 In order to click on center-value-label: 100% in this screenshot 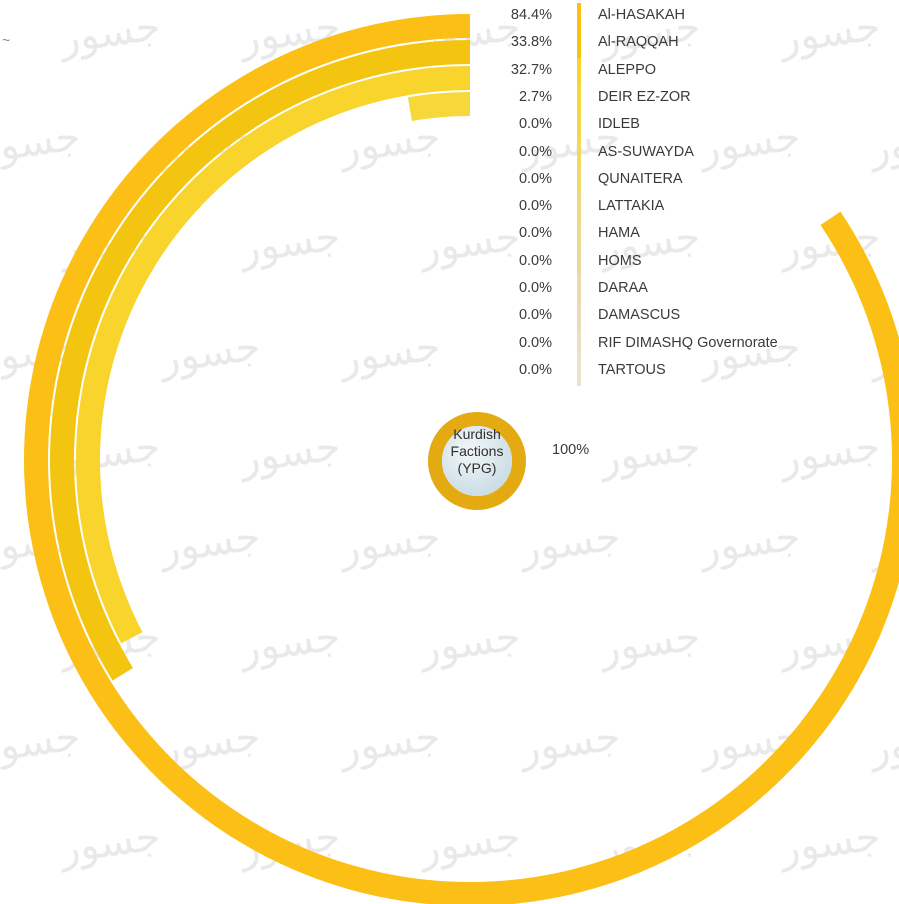, I will do `click(571, 450)`.